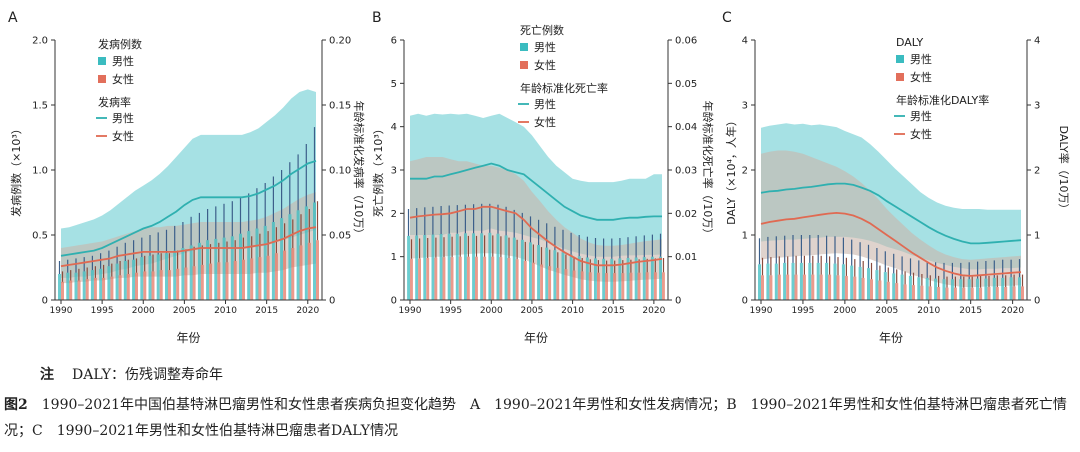 Image resolution: width=1080 pixels, height=452 pixels. What do you see at coordinates (613, 311) in the screenshot?
I see `x-tick-label: 2015` at bounding box center [613, 311].